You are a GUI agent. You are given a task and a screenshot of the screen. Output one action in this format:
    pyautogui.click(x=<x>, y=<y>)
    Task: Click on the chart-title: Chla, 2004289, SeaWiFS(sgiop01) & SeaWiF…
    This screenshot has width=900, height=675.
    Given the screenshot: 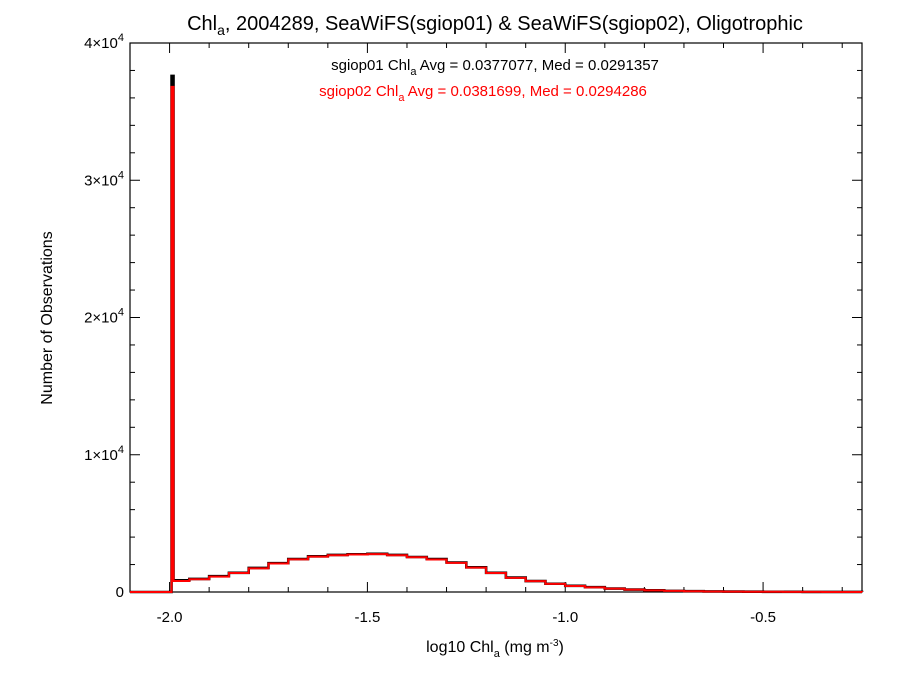 What is the action you would take?
    pyautogui.click(x=495, y=25)
    